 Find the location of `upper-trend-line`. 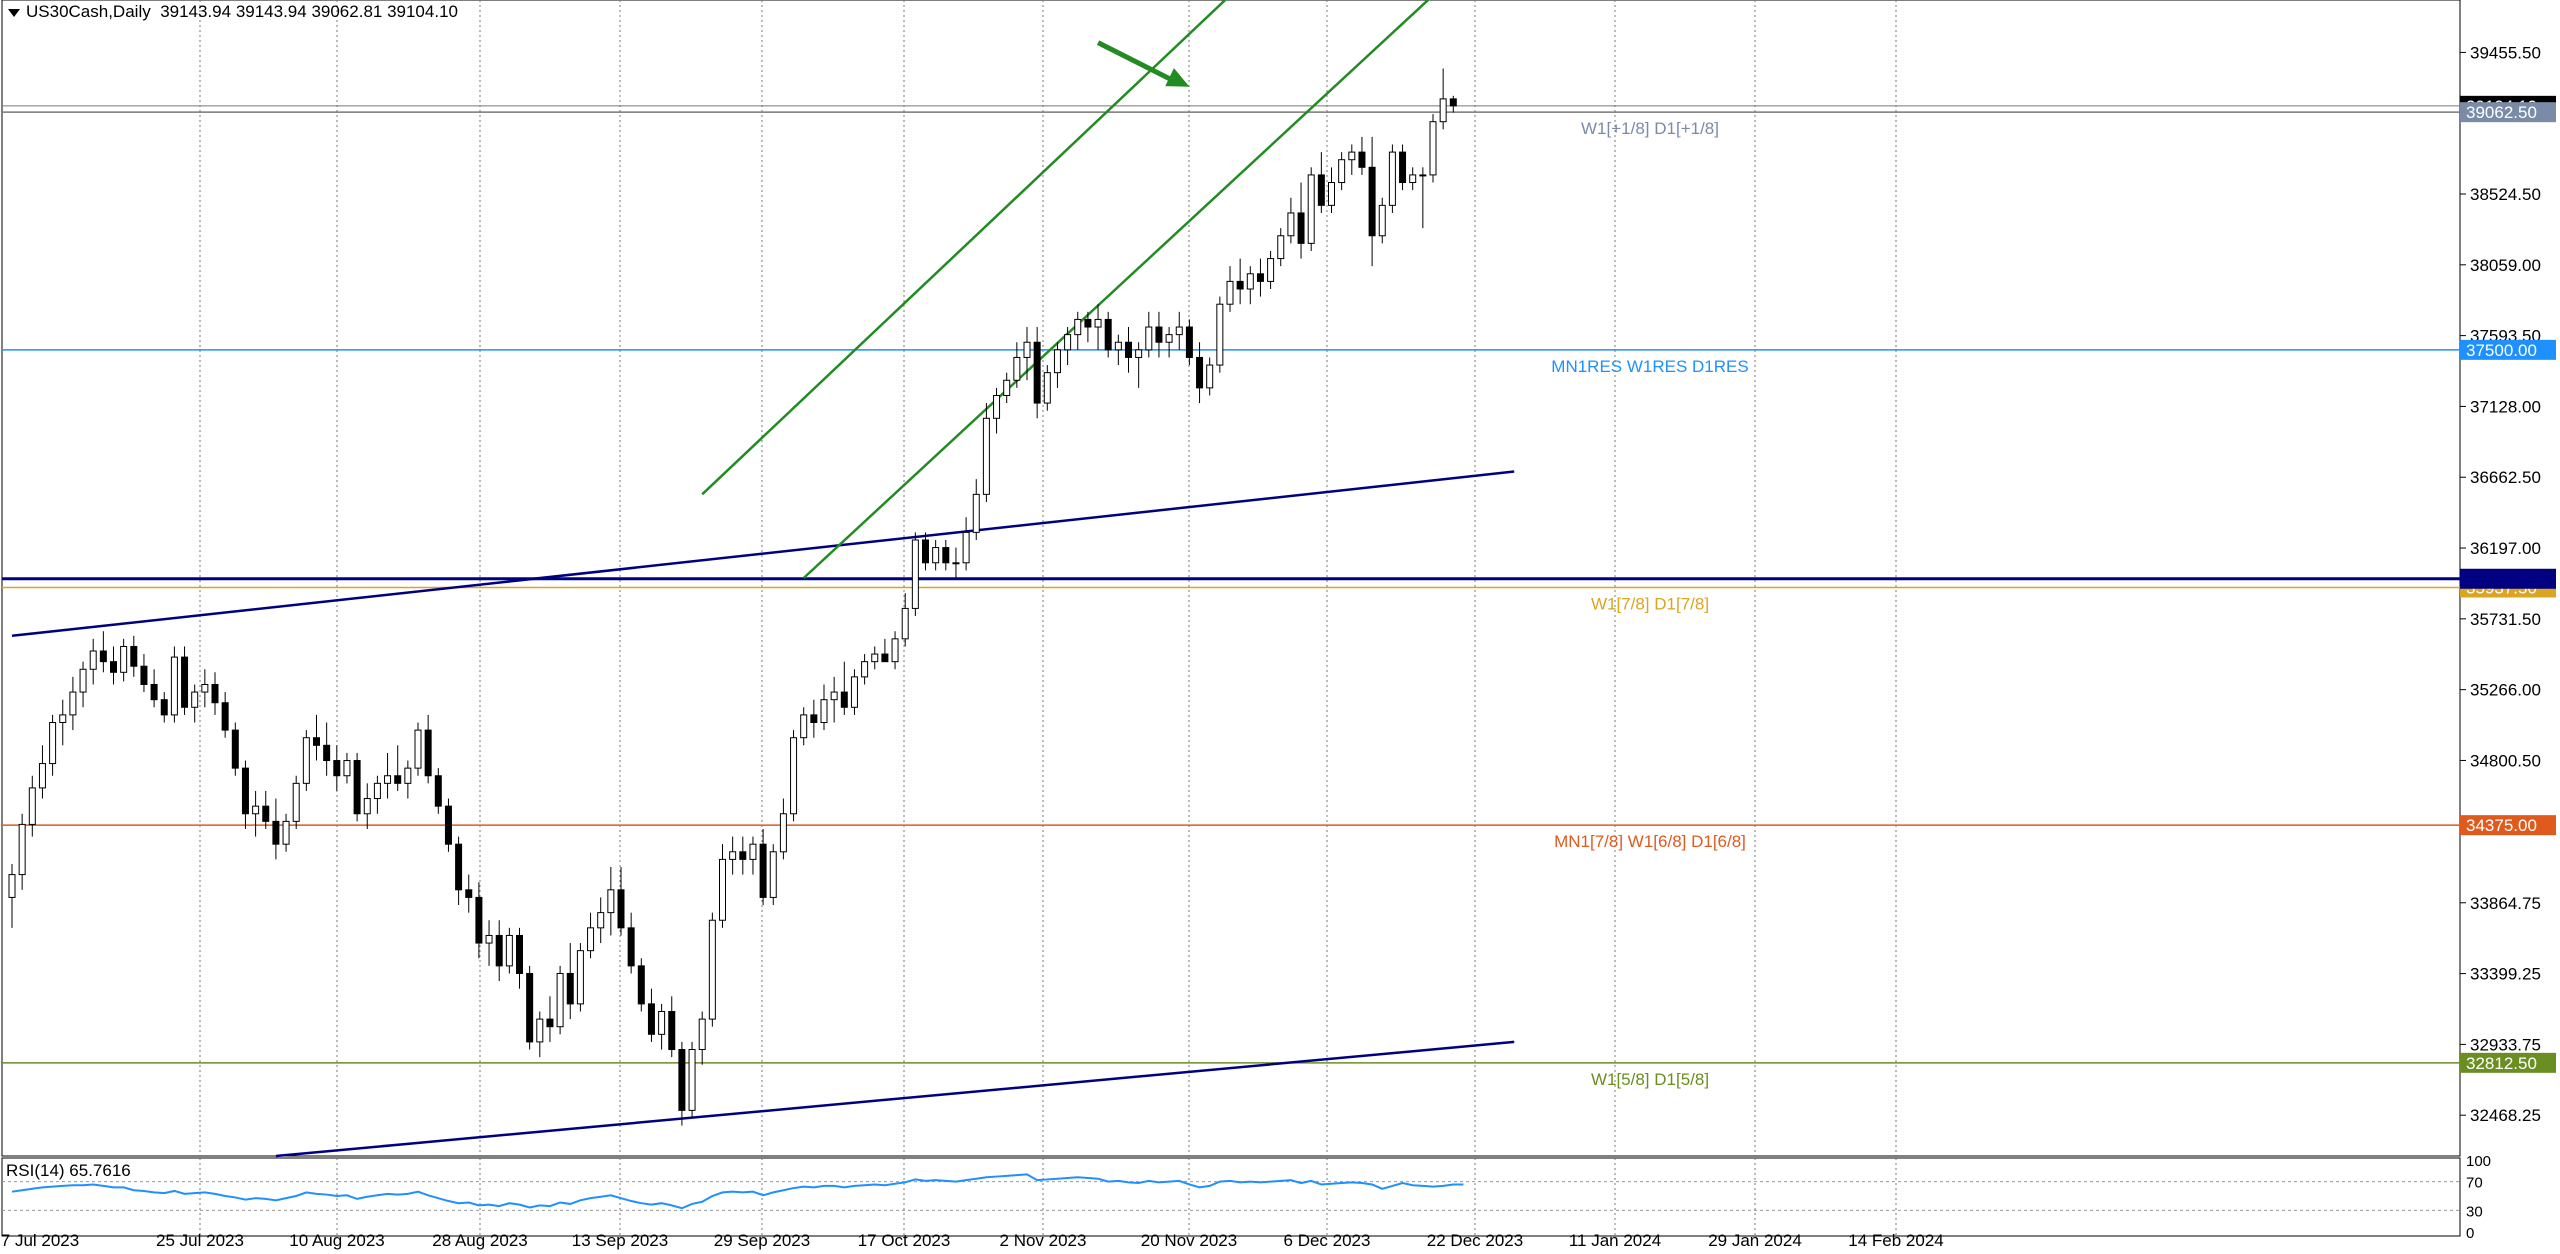

upper-trend-line is located at coordinates (763, 554).